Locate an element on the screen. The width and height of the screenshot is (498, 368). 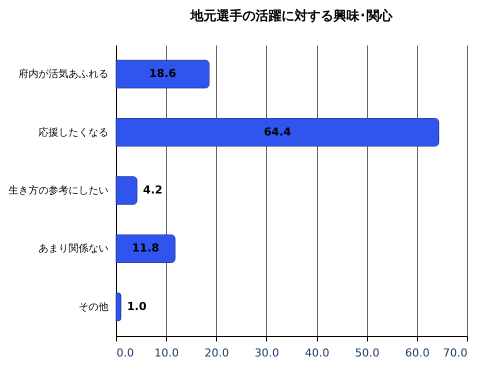
y-tick-label: 生き方の参考にしたい is located at coordinates (58, 190).